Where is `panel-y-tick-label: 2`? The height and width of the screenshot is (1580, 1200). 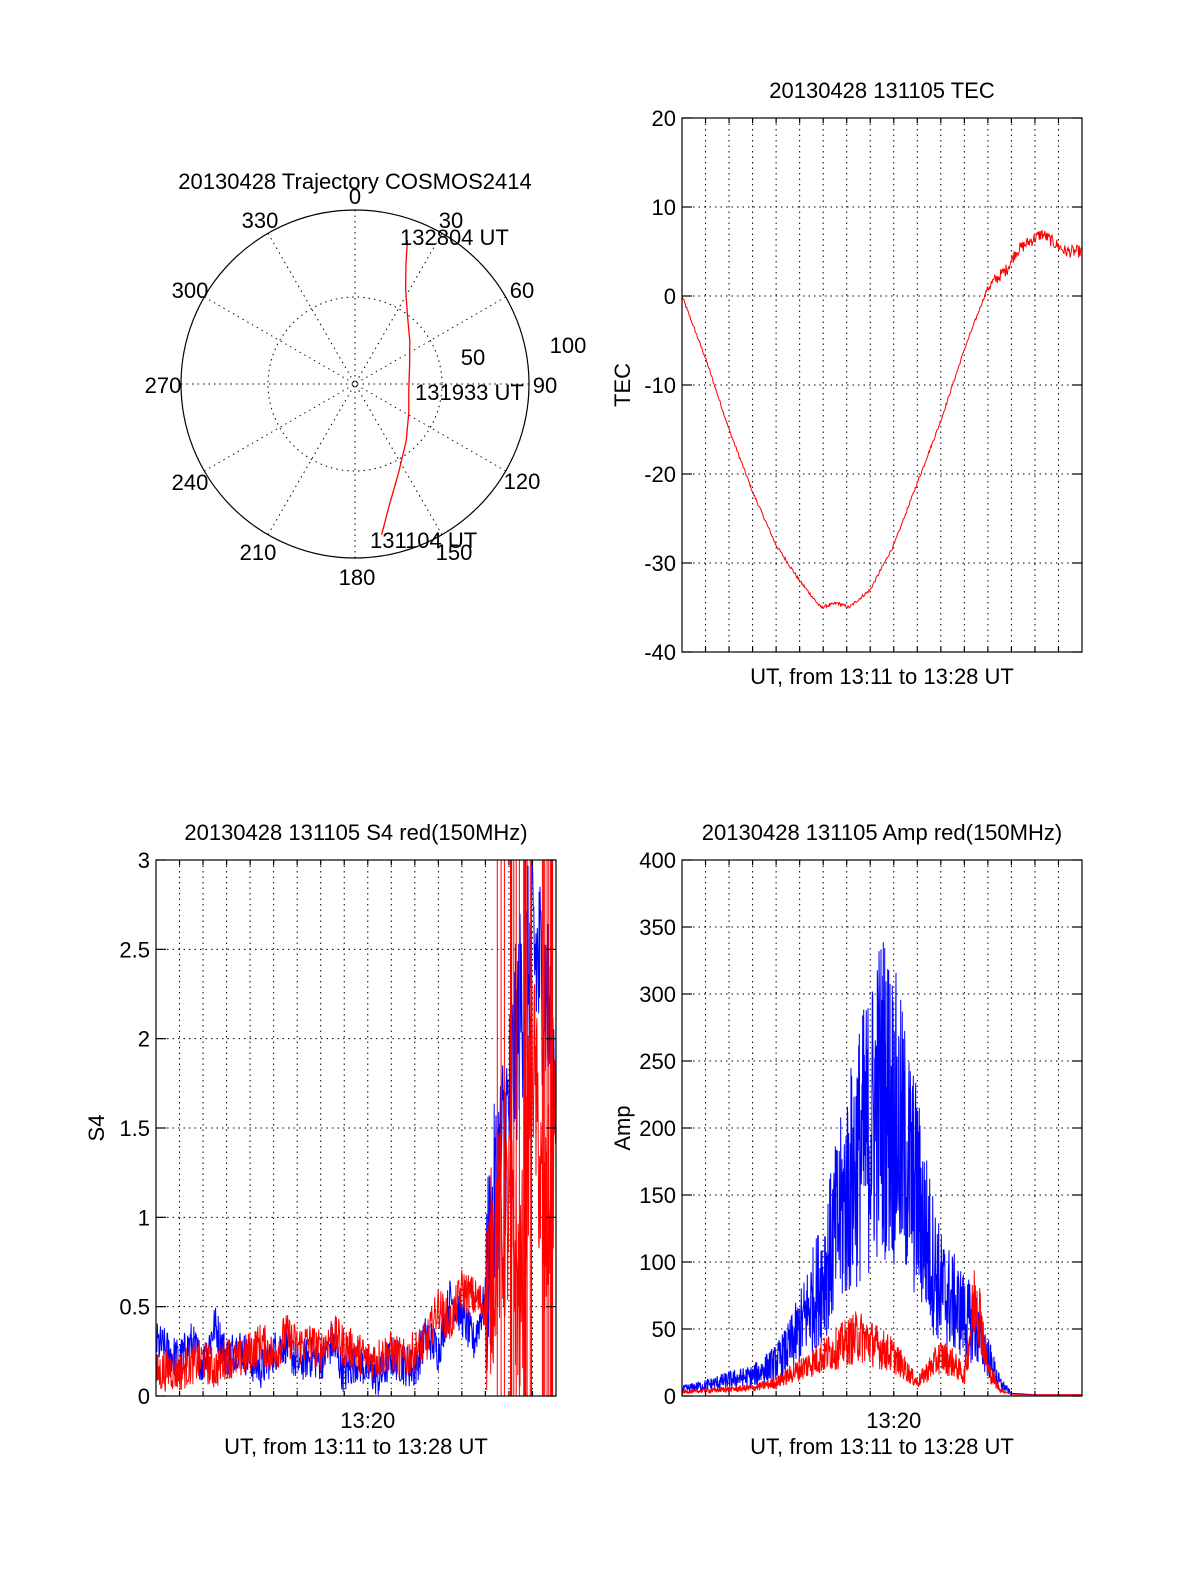
panel-y-tick-label: 2 is located at coordinates (144, 1039).